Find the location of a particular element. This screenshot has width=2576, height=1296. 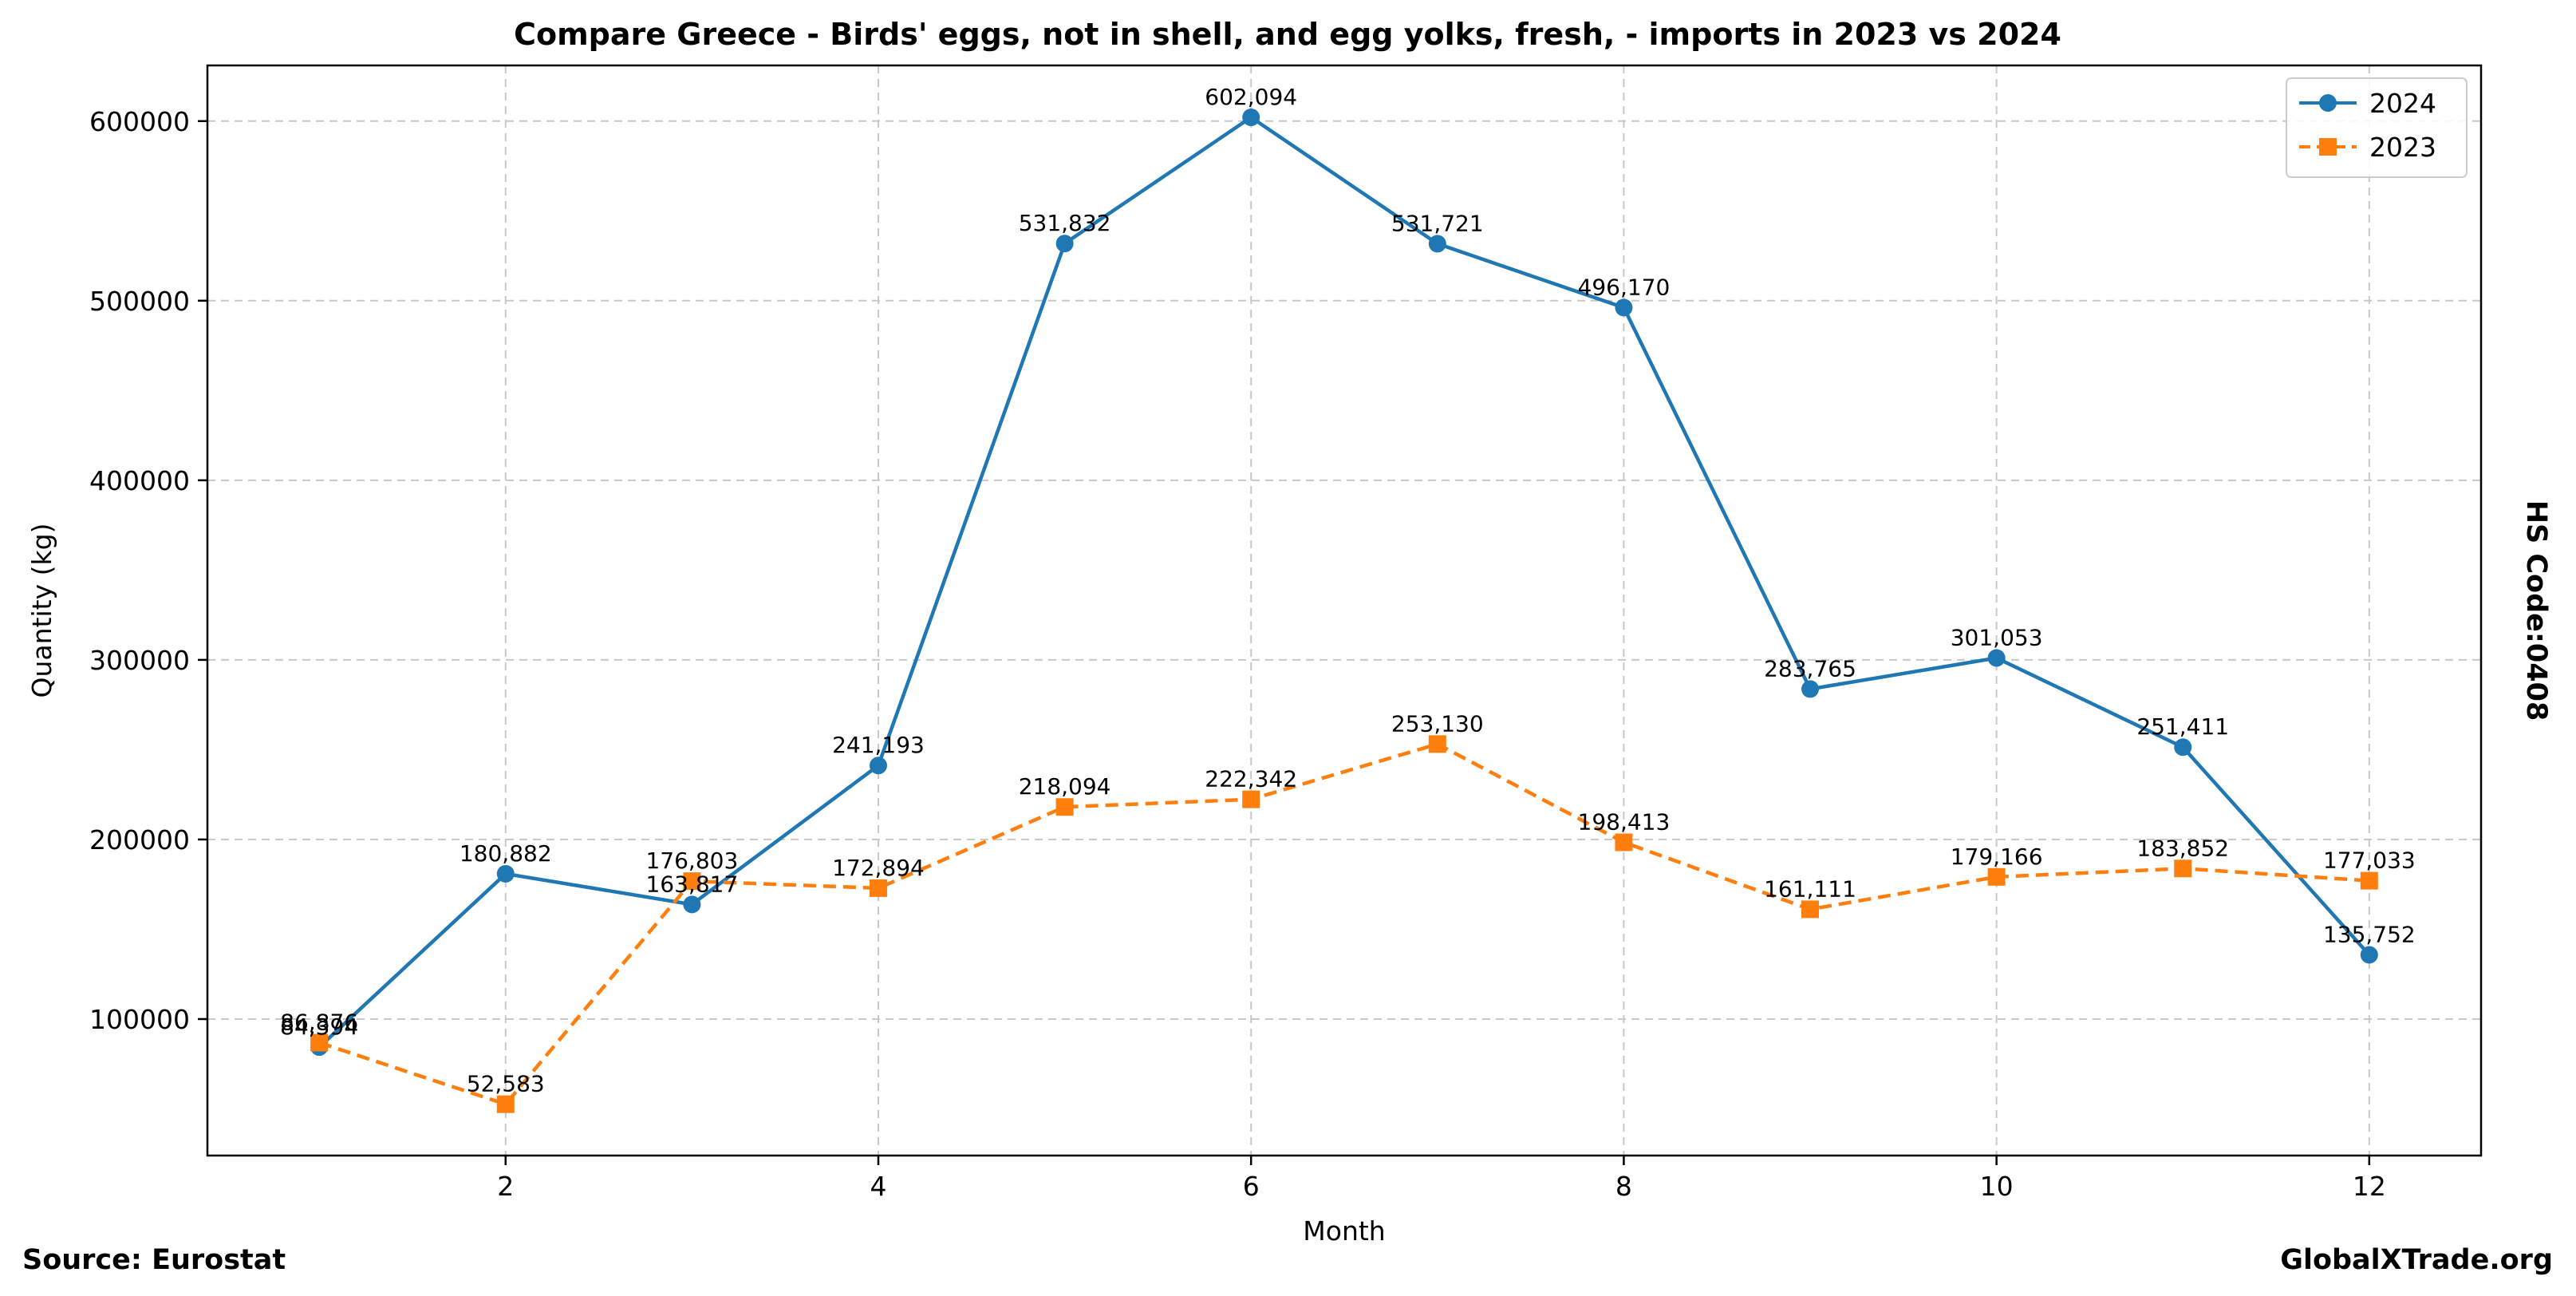

data-label-2024-8: 496,170 is located at coordinates (1624, 287).